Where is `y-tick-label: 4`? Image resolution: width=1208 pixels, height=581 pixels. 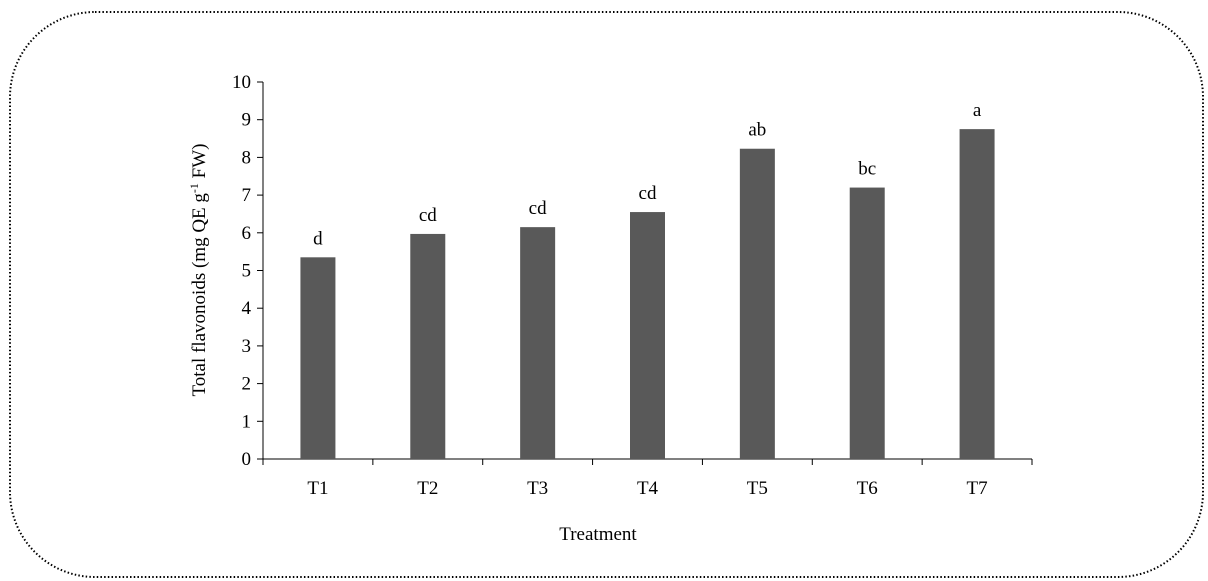
y-tick-label: 4 is located at coordinates (247, 308).